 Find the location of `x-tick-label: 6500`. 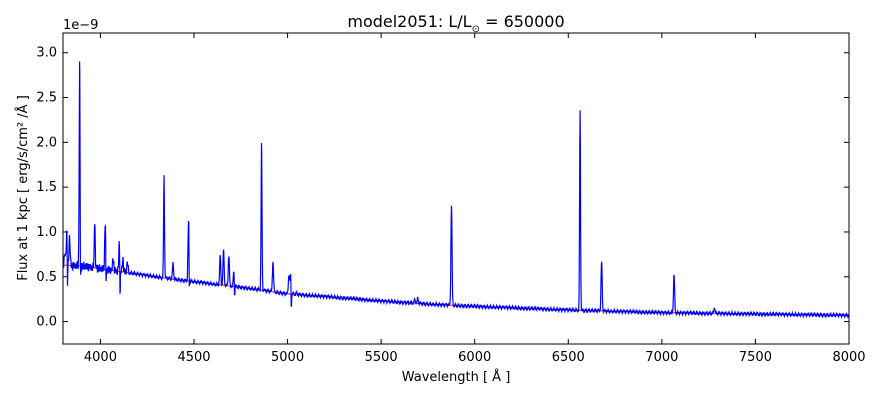

x-tick-label: 6500 is located at coordinates (568, 357).